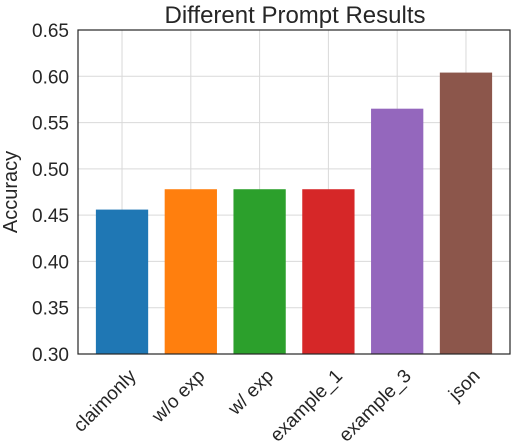 The image size is (514, 446). I want to click on y-tick-labels: 0.30 0.35 0.40 0.45 0.50 0.55 0.60 0.65, so click(50, 193).